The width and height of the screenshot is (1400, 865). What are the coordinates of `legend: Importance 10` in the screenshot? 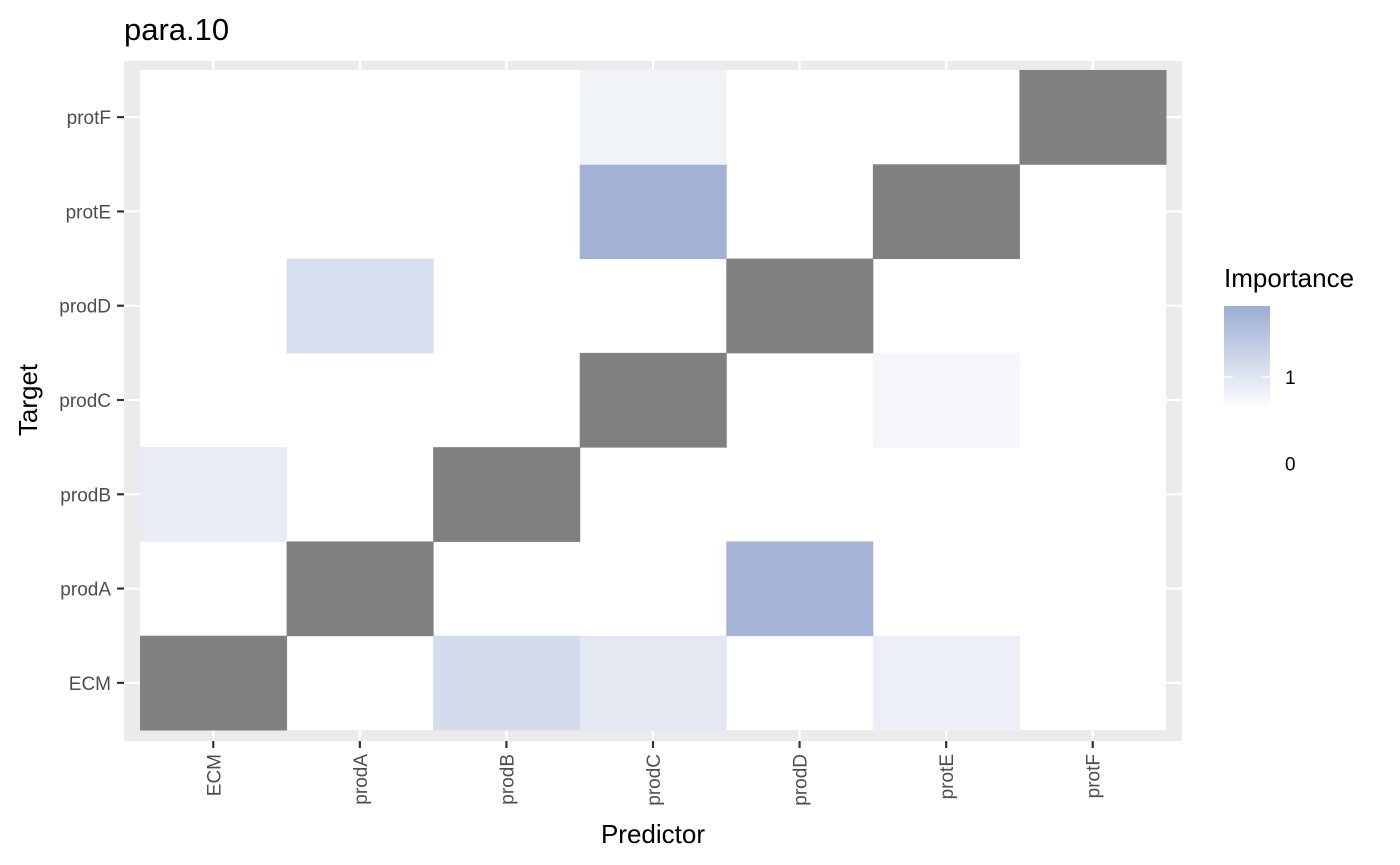 It's located at (1289, 369).